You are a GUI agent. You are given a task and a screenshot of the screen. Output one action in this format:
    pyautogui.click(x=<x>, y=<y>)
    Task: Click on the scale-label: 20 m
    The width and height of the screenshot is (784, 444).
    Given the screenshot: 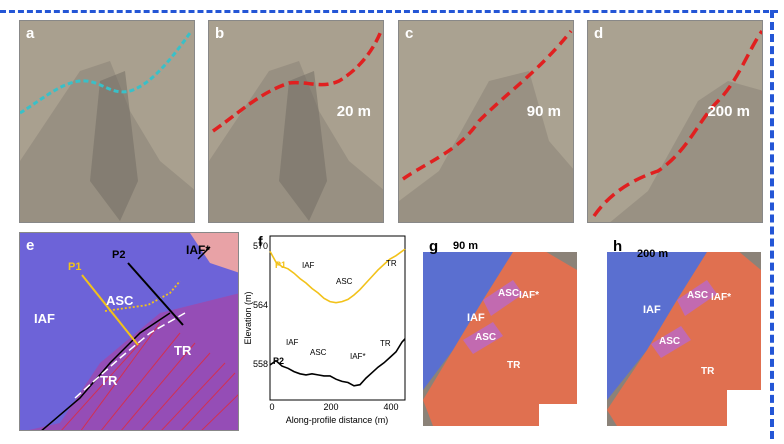 What is the action you would take?
    pyautogui.click(x=353, y=111)
    